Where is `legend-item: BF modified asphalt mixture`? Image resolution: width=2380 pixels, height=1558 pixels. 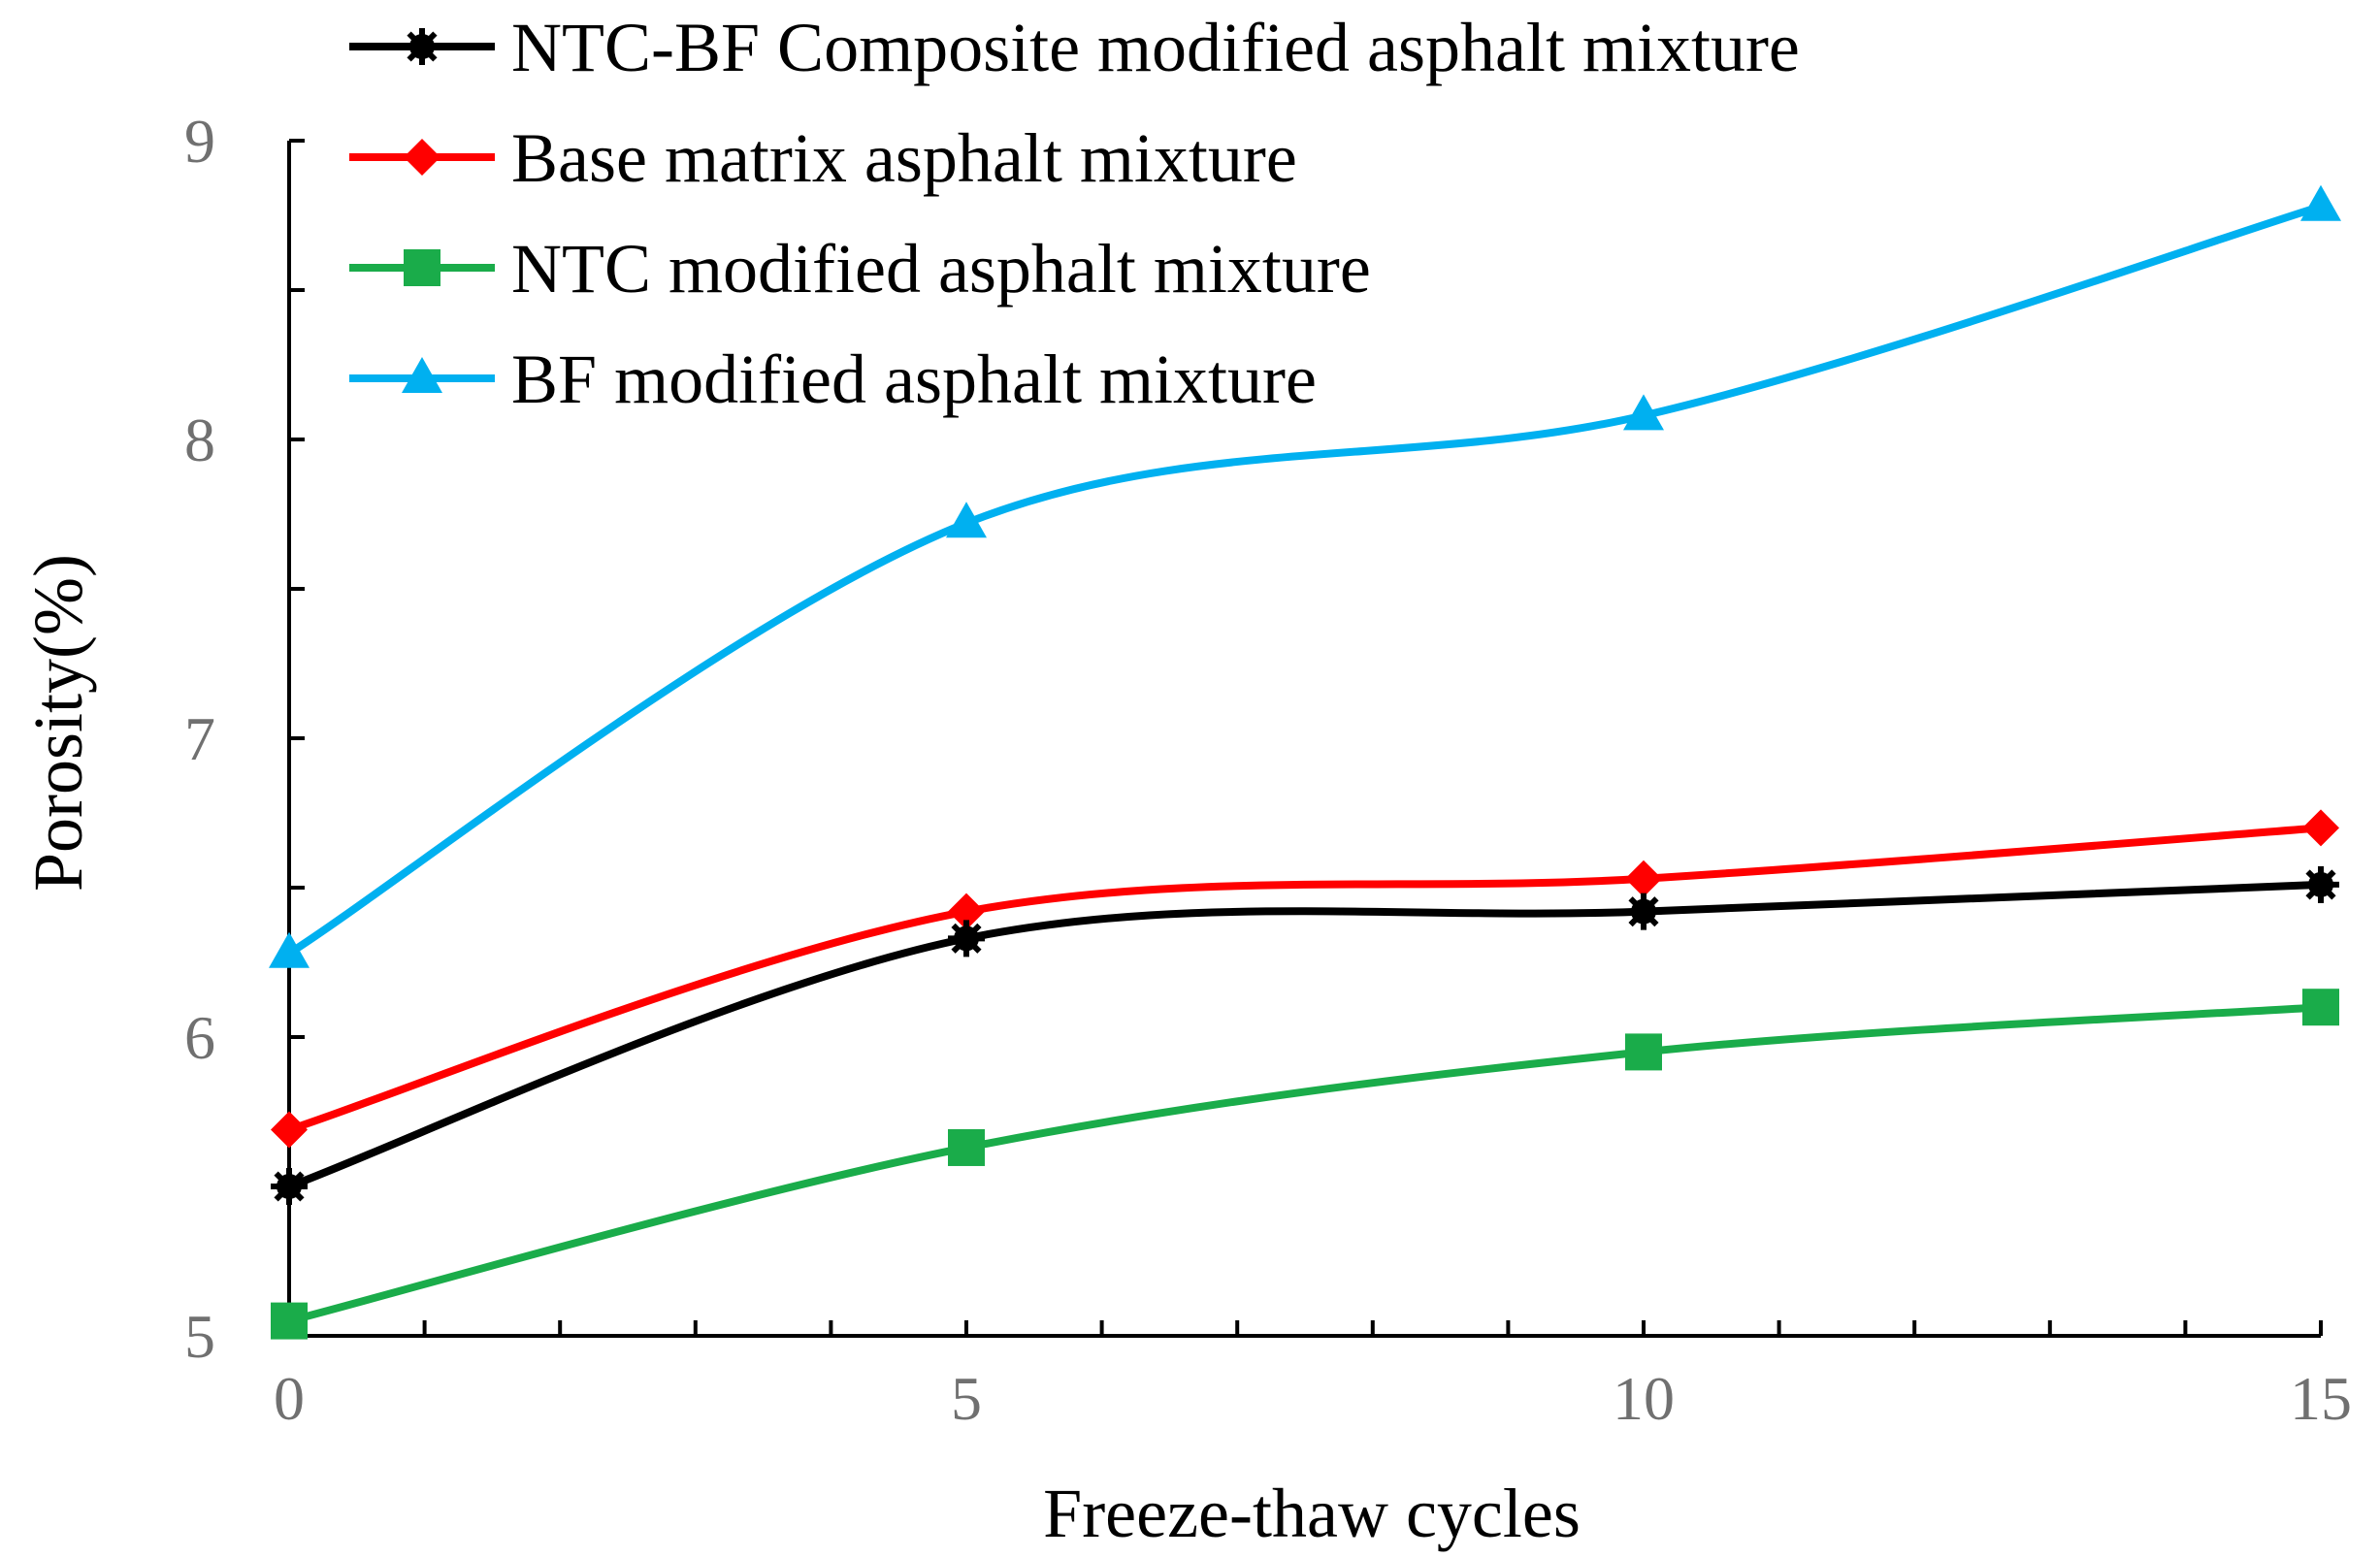
legend-item: BF modified asphalt mixture is located at coordinates (833, 379).